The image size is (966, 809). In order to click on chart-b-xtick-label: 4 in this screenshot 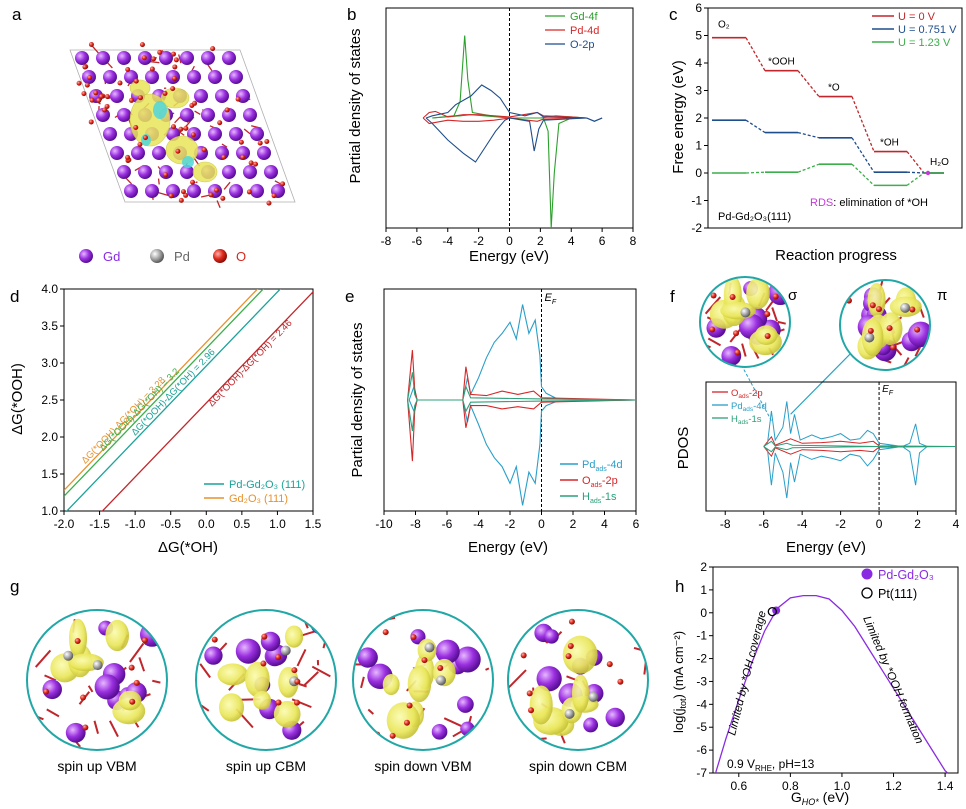, I will do `click(571, 241)`.